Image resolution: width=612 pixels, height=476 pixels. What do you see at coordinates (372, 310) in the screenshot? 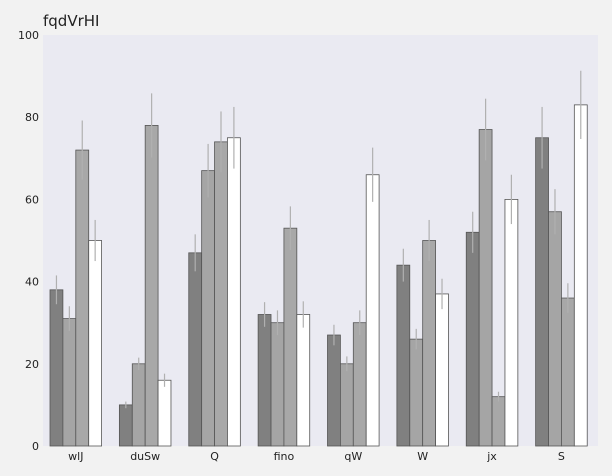
I see `bar-qW-s4` at bounding box center [372, 310].